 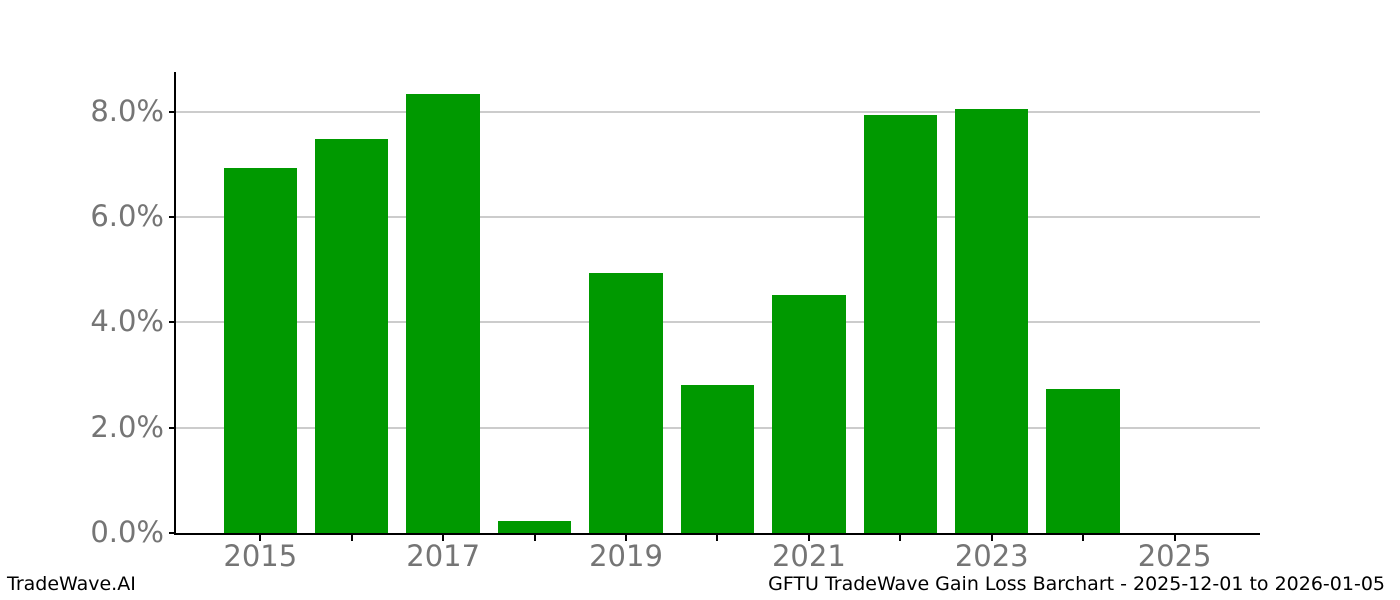 I want to click on y-tick-label-2.0%: 2.0%, so click(x=127, y=426).